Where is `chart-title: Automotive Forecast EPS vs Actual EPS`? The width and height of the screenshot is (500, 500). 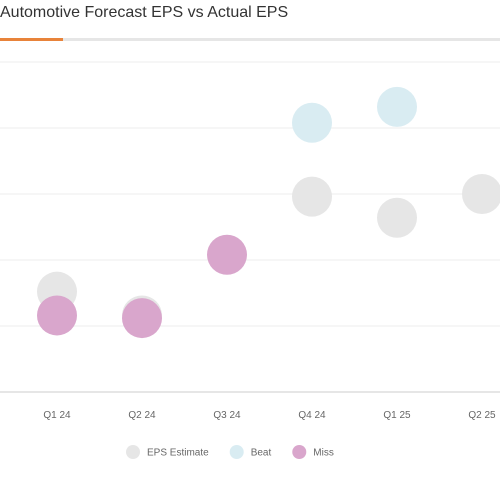 chart-title: Automotive Forecast EPS vs Actual EPS is located at coordinates (144, 12).